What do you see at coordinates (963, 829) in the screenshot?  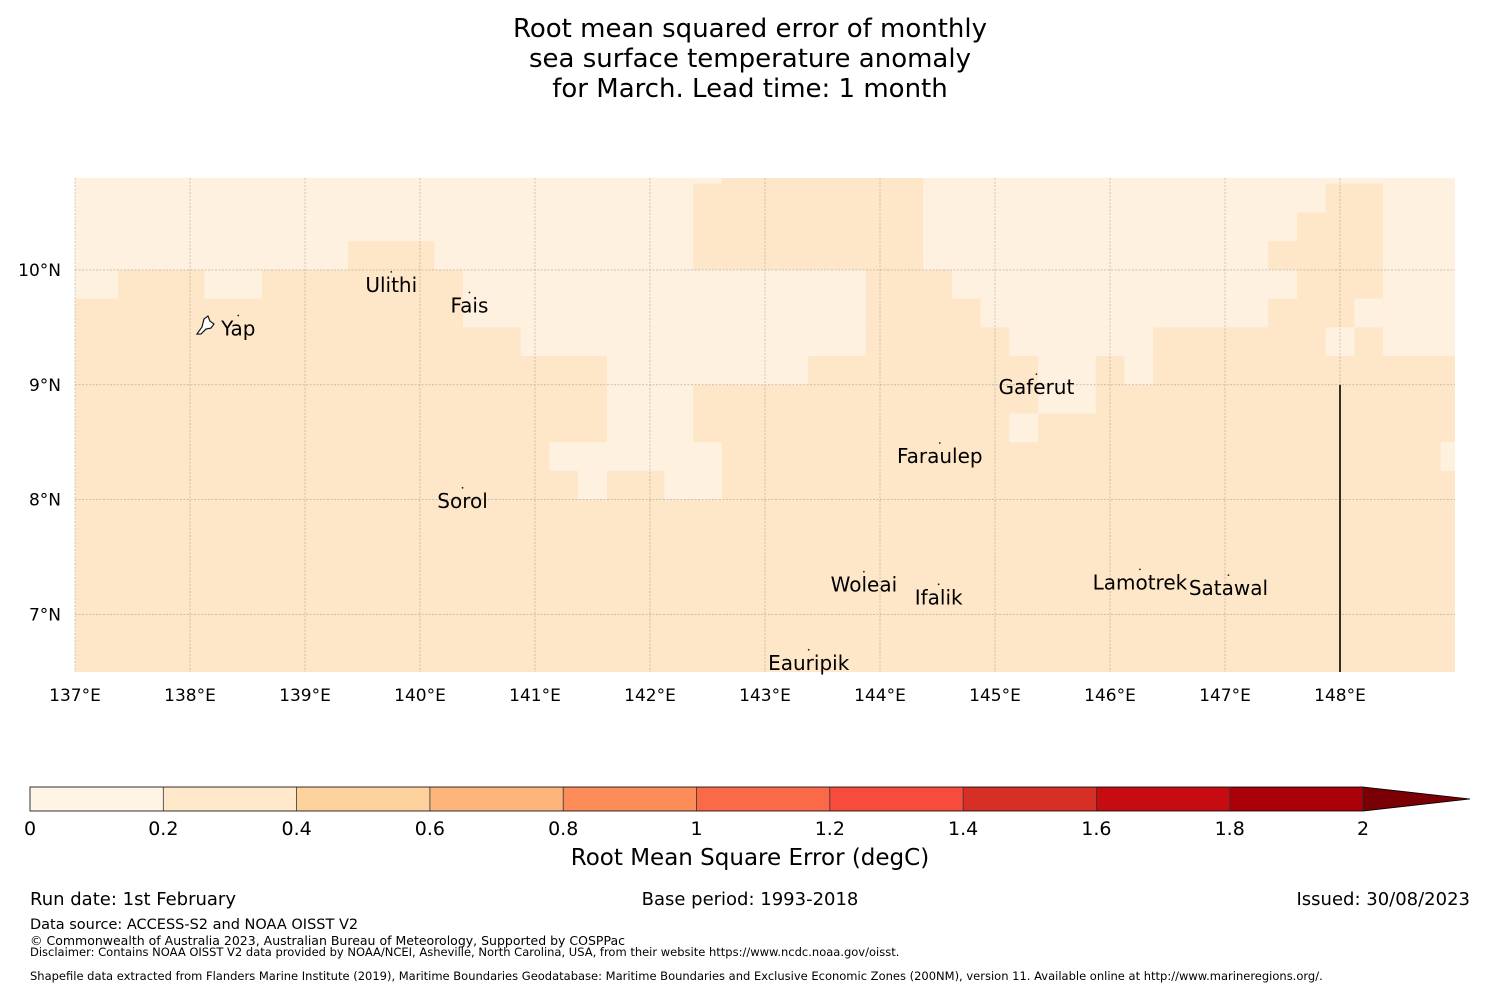 I see `colorbar-tick-label: 1.4` at bounding box center [963, 829].